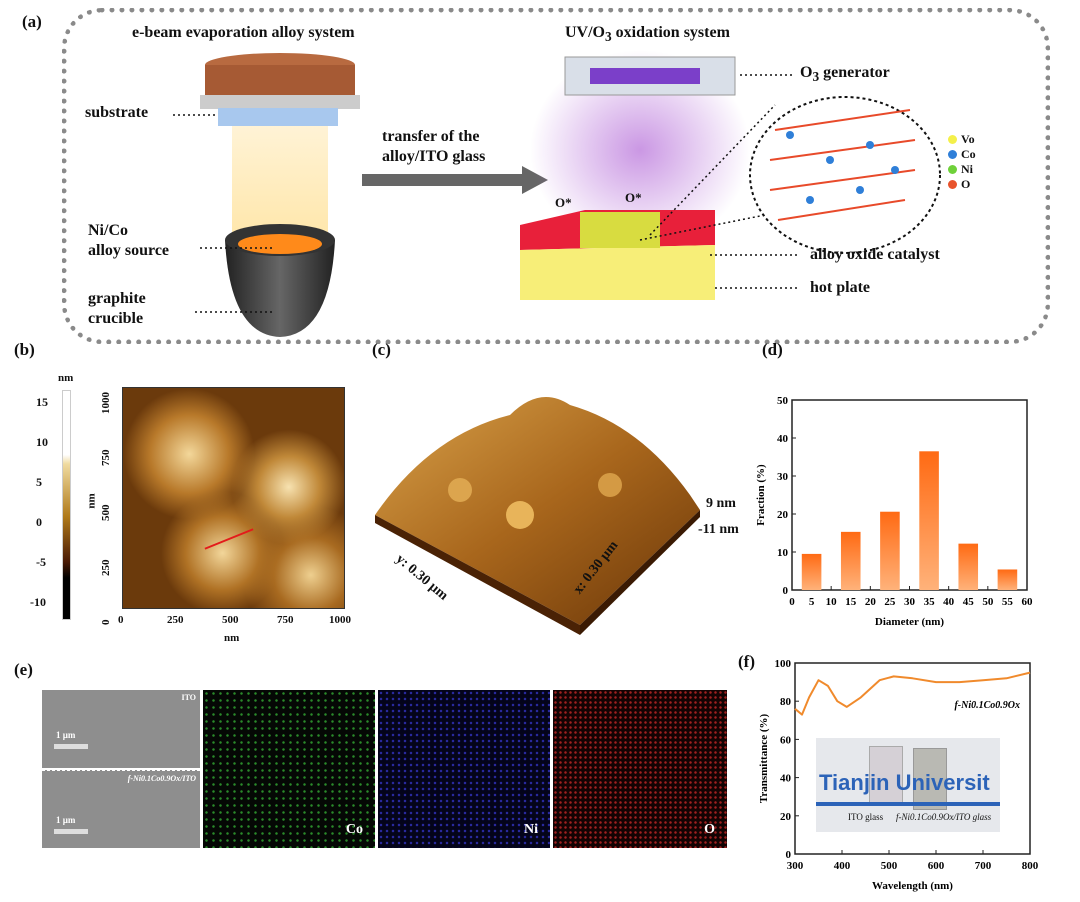  Describe the element at coordinates (280, 288) in the screenshot. I see `crucible-graphic` at that location.